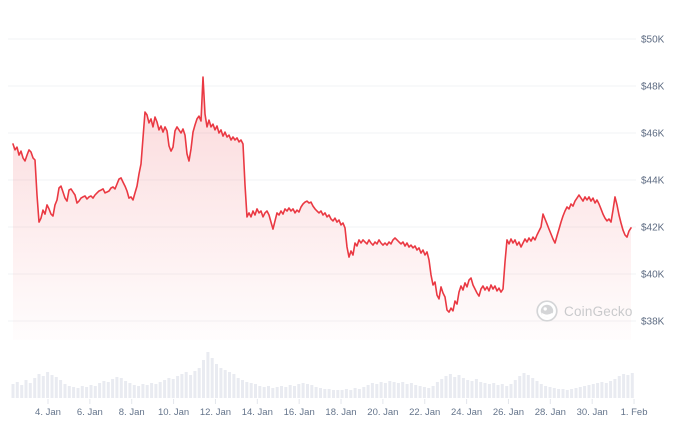 Image resolution: width=675 pixels, height=429 pixels. What do you see at coordinates (173, 412) in the screenshot?
I see `x-axis-label: 10. Jan` at bounding box center [173, 412].